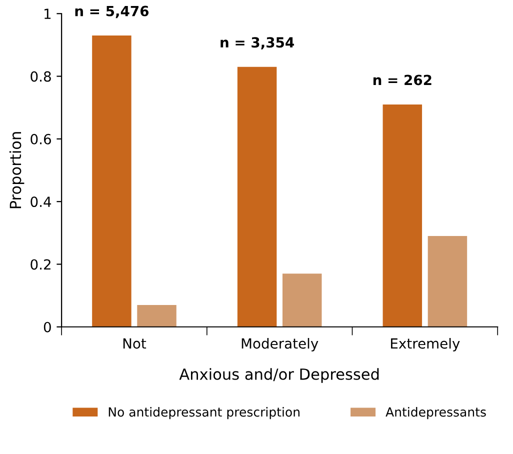 The width and height of the screenshot is (513, 454). Describe the element at coordinates (204, 413) in the screenshot. I see `legend-label: No antidepressant prescription` at that location.